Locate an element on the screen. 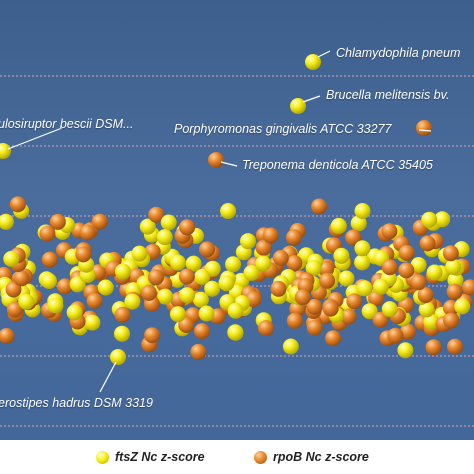  annotation-label: Porphyromonas gingivalis ATCC 33277 is located at coordinates (283, 129).